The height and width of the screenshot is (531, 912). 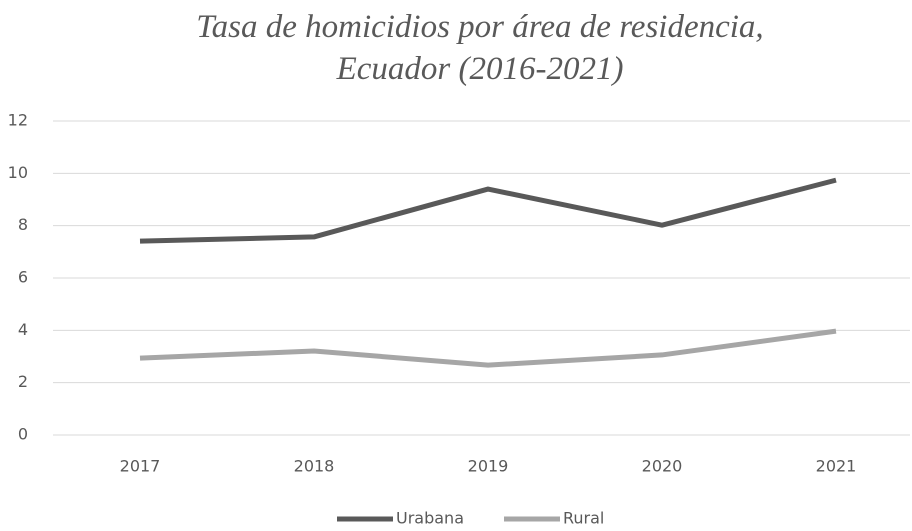 What do you see at coordinates (140, 466) in the screenshot?
I see `x-tick-label: 2017` at bounding box center [140, 466].